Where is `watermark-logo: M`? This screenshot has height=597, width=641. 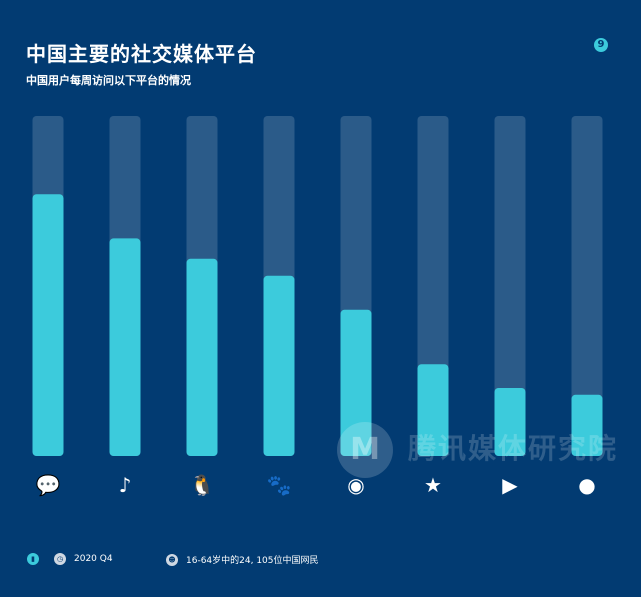 watermark-logo: M is located at coordinates (365, 450).